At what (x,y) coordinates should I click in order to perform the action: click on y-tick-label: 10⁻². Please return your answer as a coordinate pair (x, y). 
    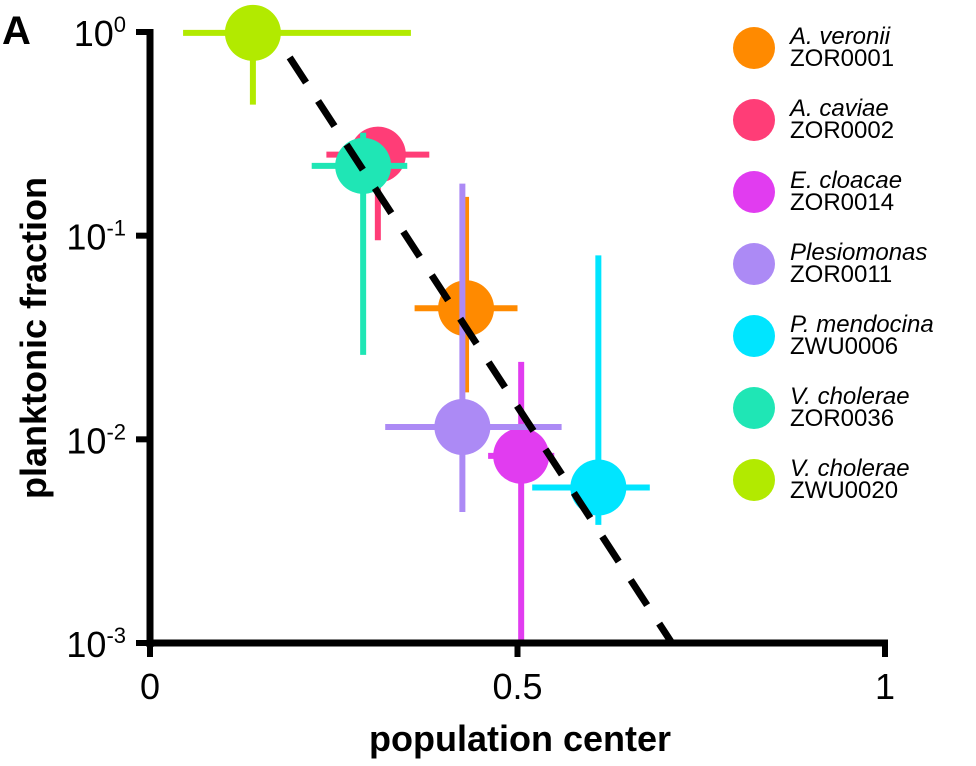
    Looking at the image, I should click on (96, 440).